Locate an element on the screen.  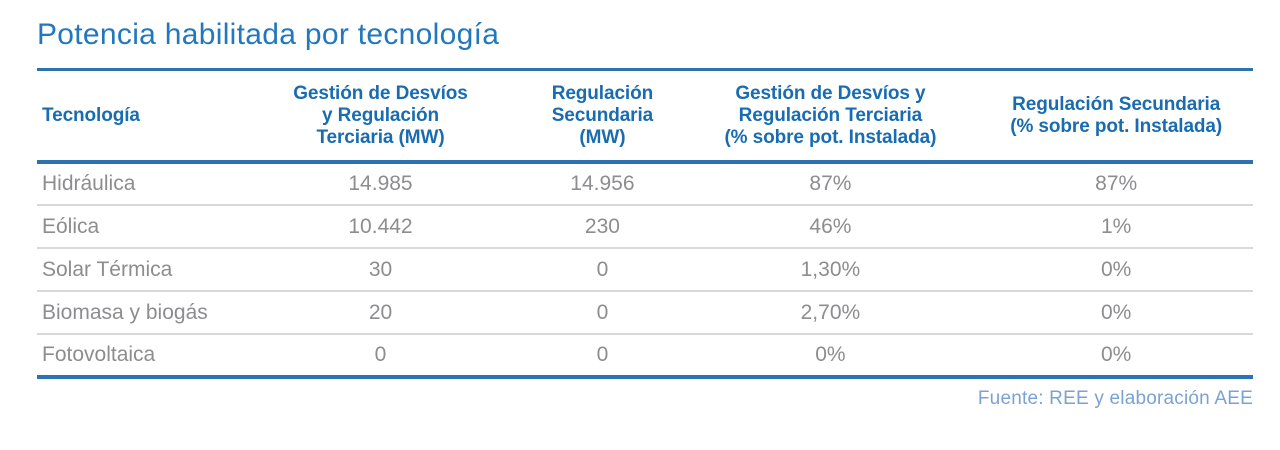
table-row-biomasa: Biomasa y biogás 20 0 2,70% 0% is located at coordinates (645, 312).